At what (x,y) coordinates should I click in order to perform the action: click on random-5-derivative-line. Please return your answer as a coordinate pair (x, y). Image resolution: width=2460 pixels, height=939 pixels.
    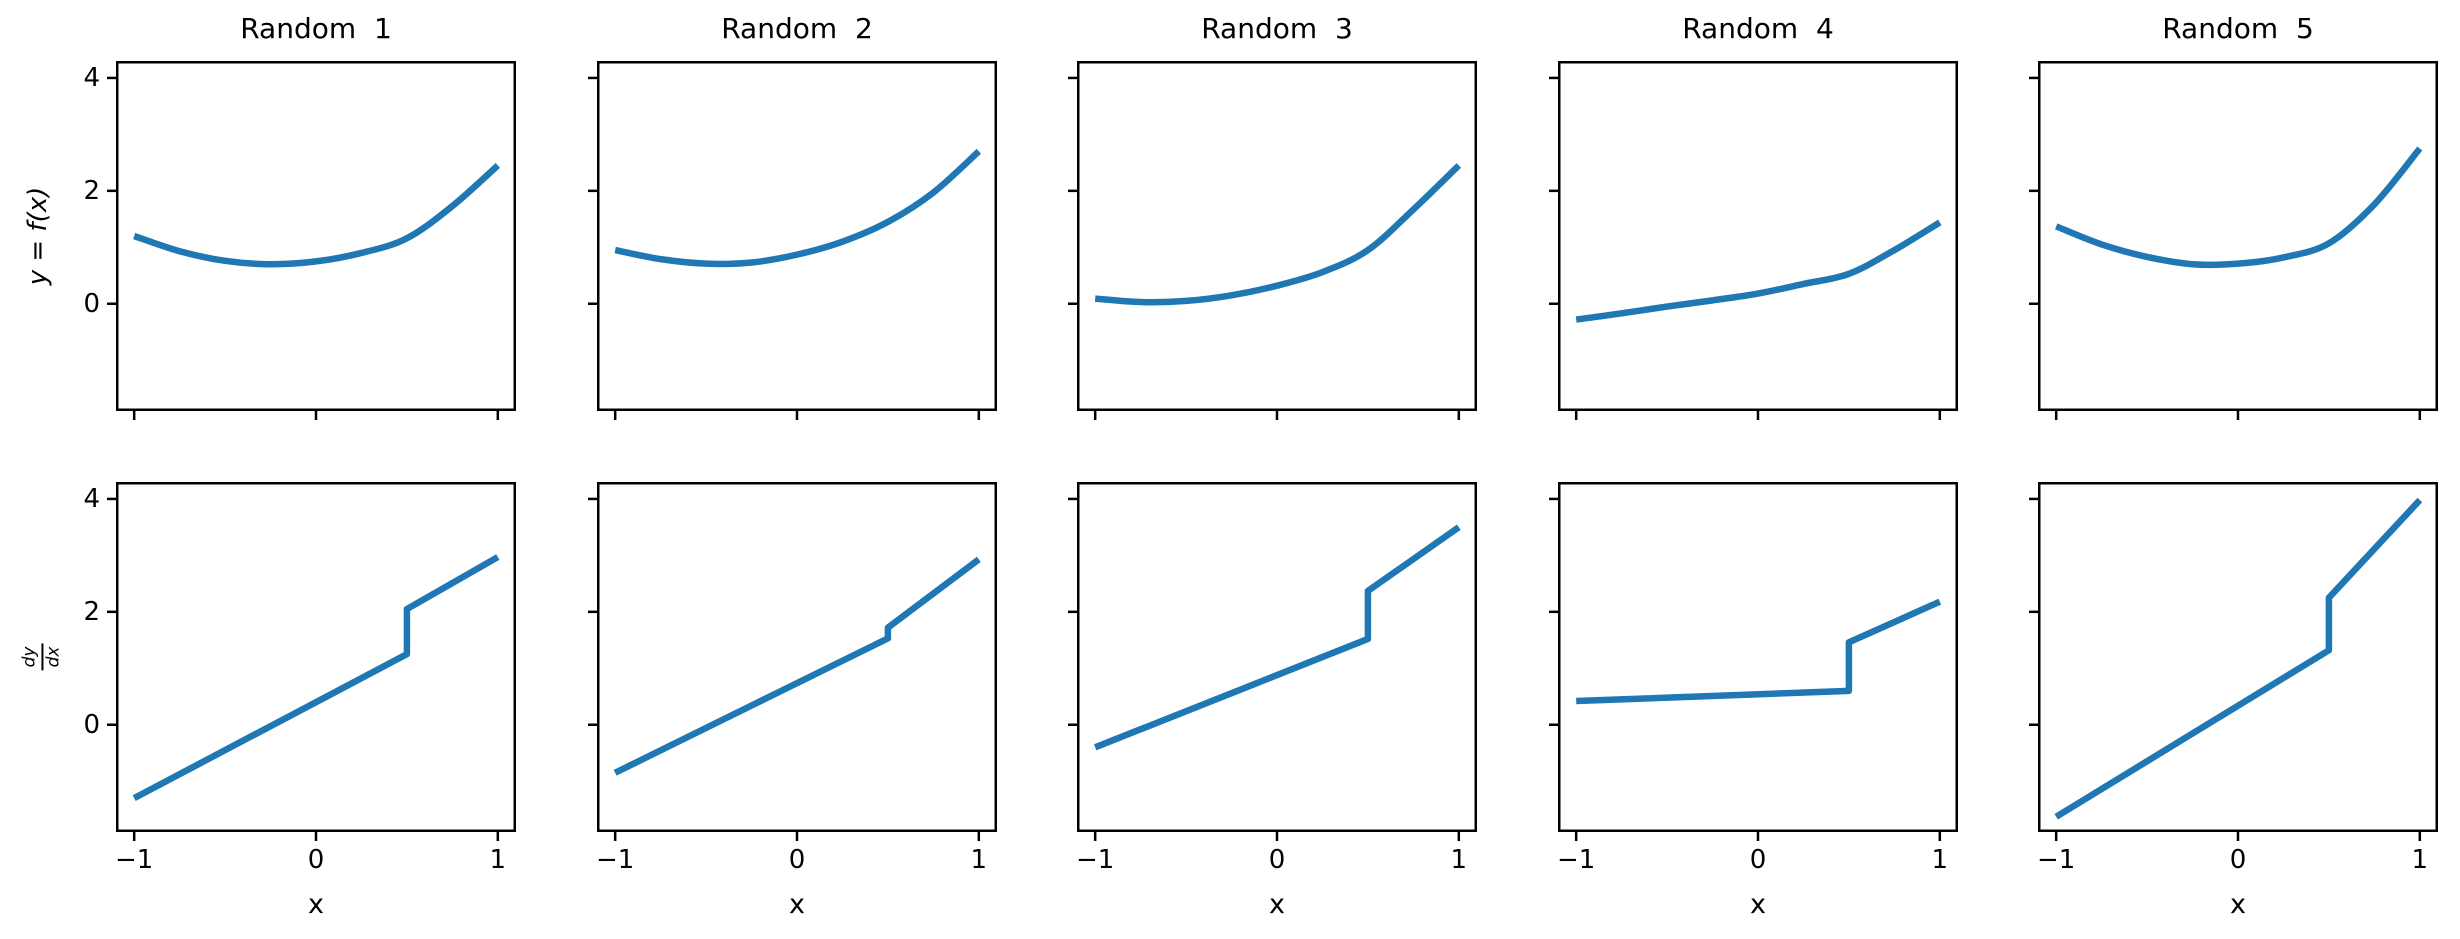
    Looking at the image, I should click on (2238, 658).